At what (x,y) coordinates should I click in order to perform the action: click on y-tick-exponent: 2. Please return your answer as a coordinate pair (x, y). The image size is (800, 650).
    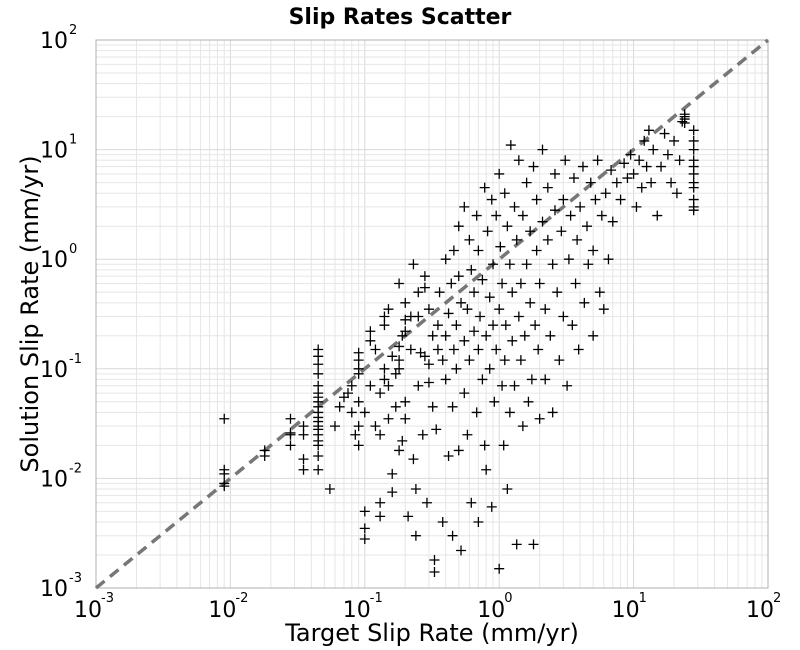
    Looking at the image, I should click on (73, 30).